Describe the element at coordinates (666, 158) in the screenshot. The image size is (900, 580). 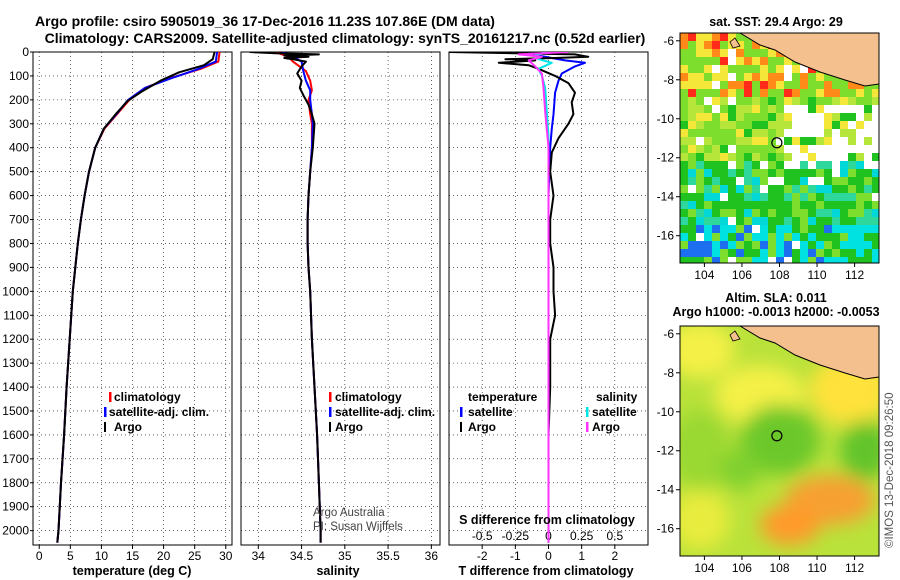
I see `map-y-tick-label: -12` at that location.